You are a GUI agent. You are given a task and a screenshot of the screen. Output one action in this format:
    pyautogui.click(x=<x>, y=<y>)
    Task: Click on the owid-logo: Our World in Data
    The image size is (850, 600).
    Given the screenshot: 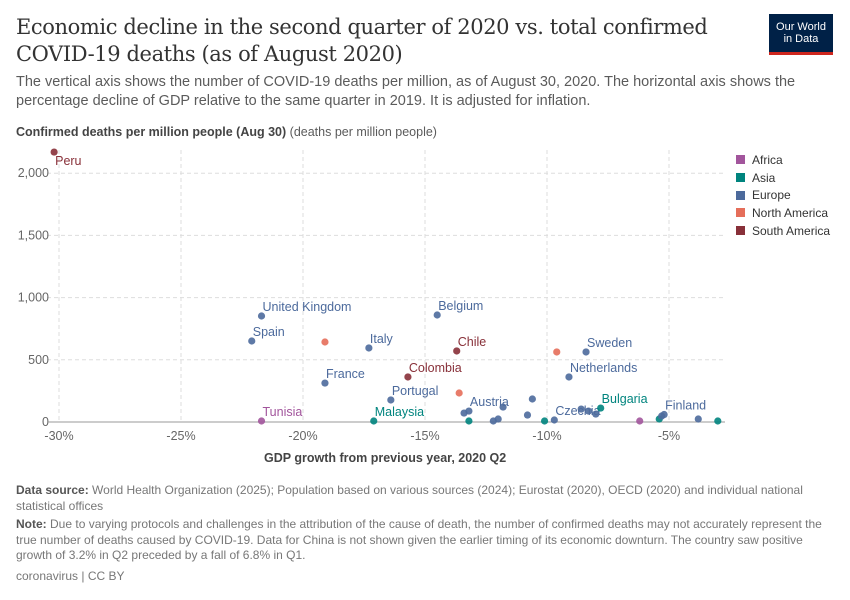 What is the action you would take?
    pyautogui.click(x=801, y=34)
    